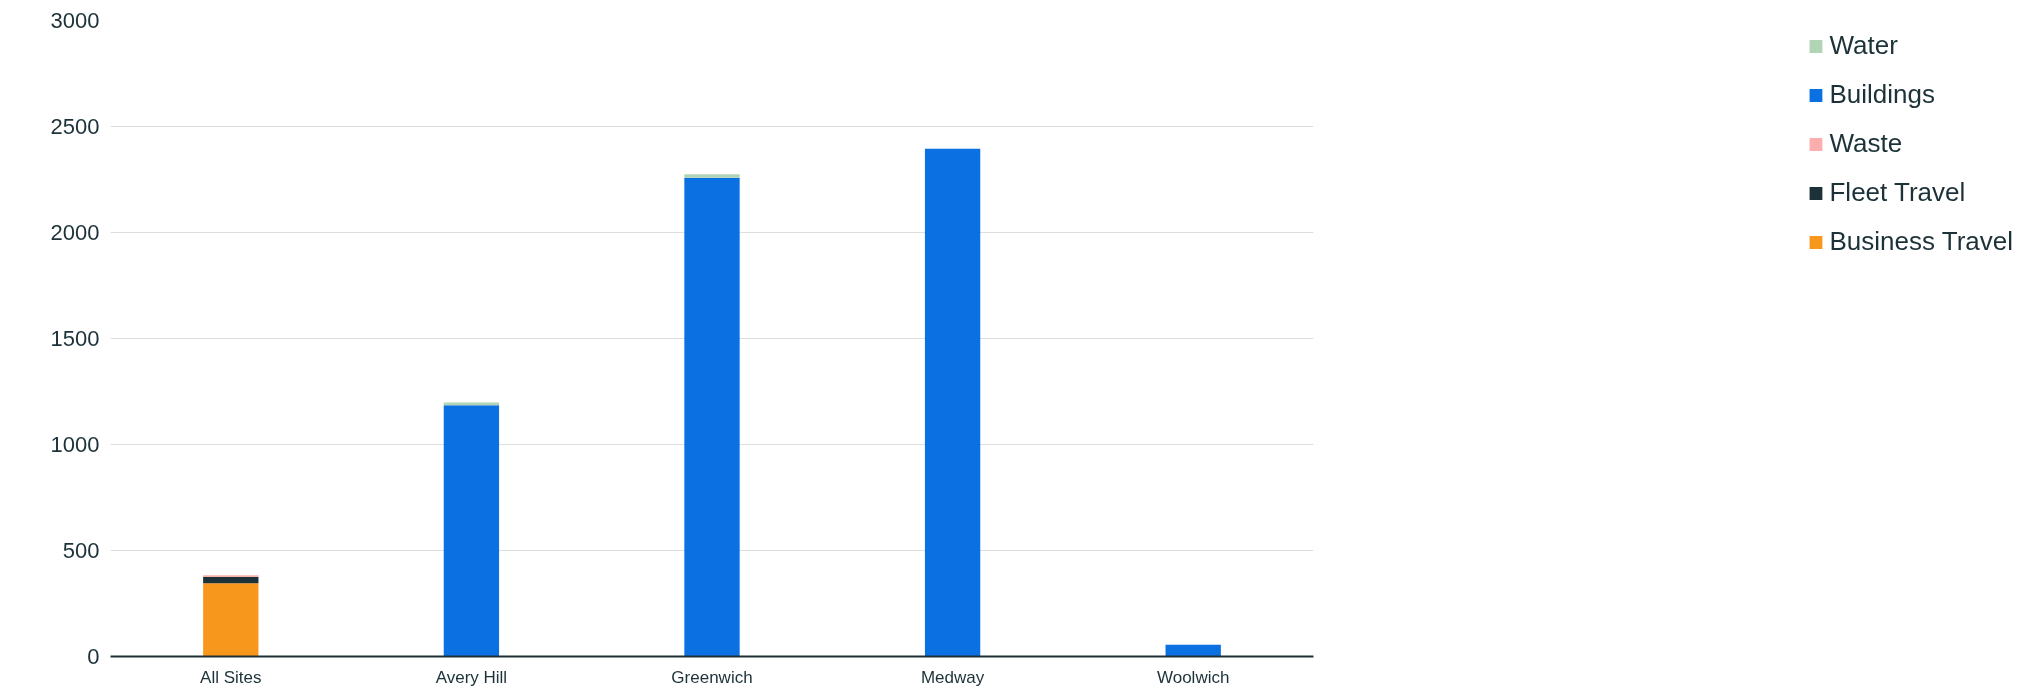 The image size is (2023, 696). Describe the element at coordinates (75, 338) in the screenshot. I see `y-tick-label: 1500` at that location.